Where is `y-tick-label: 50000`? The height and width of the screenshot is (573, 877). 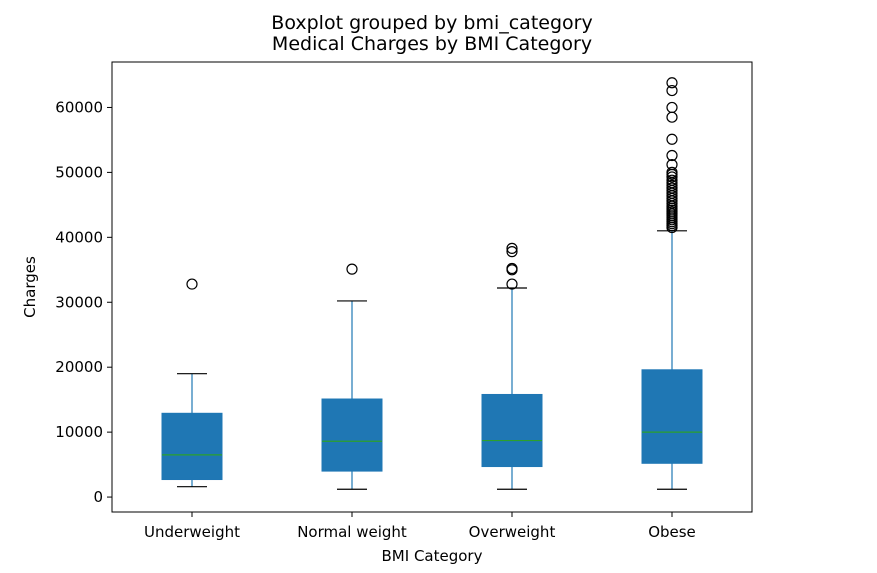 y-tick-label: 50000 is located at coordinates (79, 172).